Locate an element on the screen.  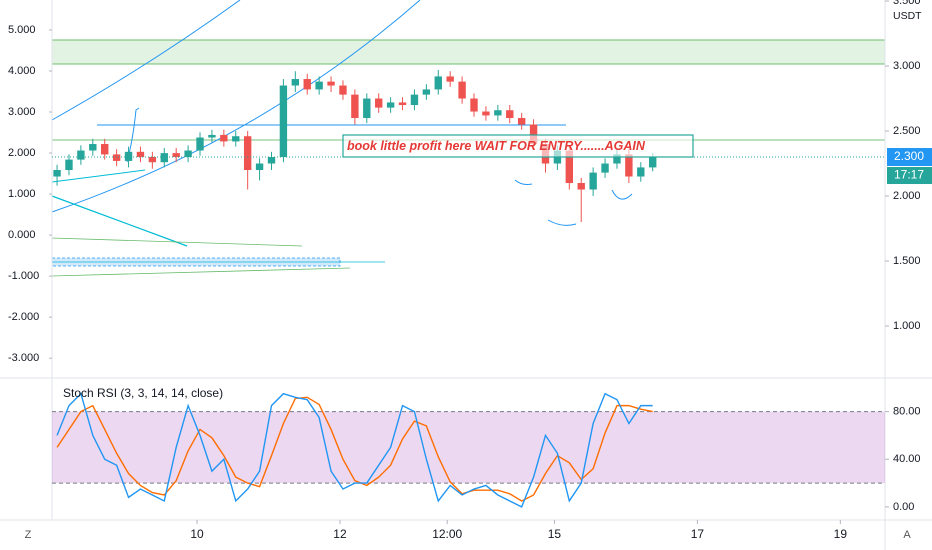
y-tick-label: 0.00 is located at coordinates (903, 507).